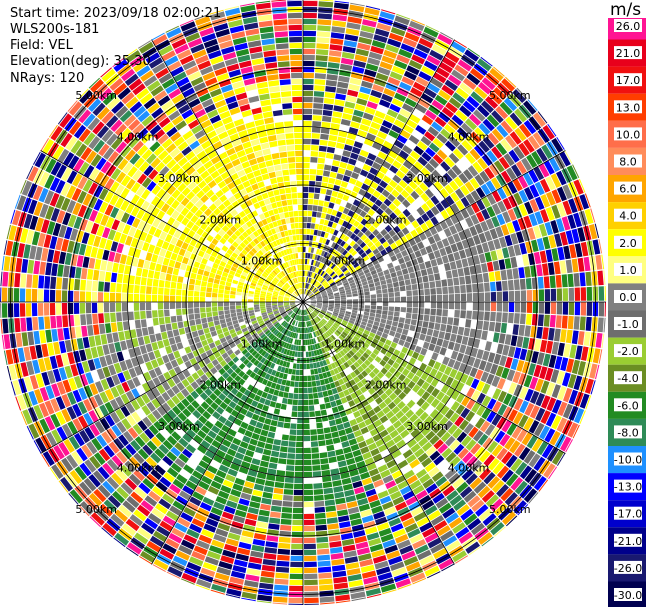  What do you see at coordinates (392, 370) in the screenshot?
I see `gate-1989` at bounding box center [392, 370].